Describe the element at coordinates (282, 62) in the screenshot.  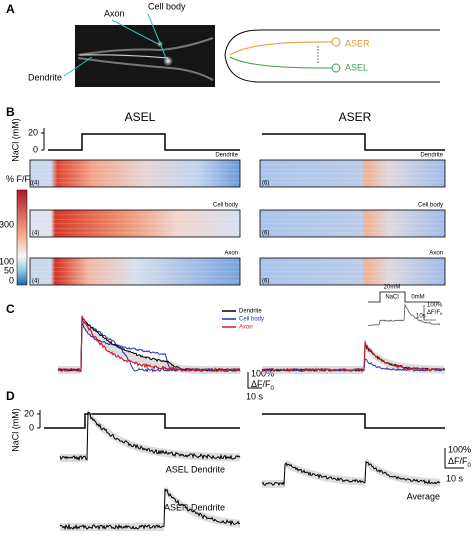
I see `asel-neuron` at that location.